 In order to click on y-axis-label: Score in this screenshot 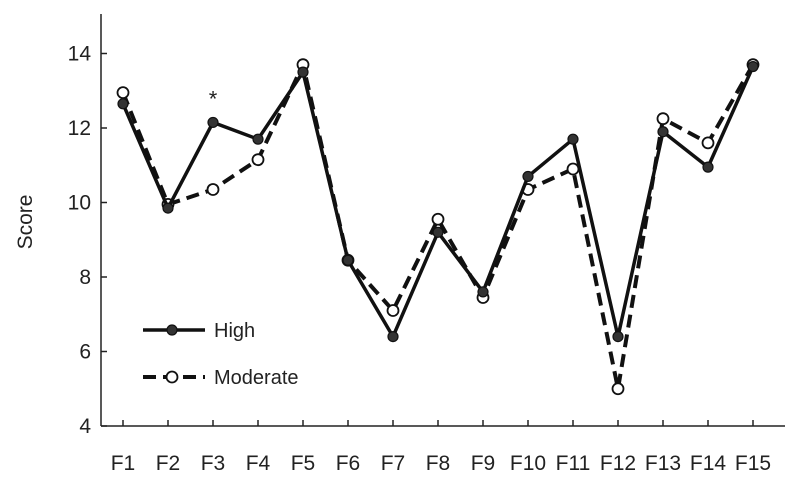, I will do `click(25, 222)`.